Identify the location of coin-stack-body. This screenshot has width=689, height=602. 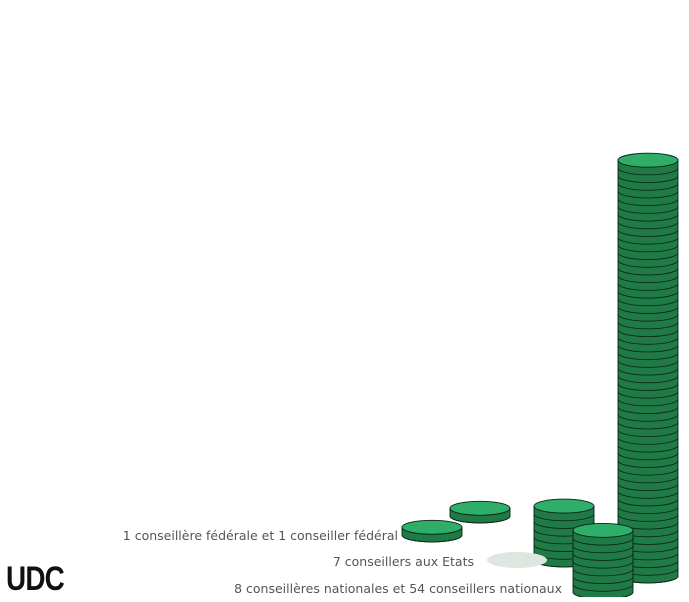
(603, 564).